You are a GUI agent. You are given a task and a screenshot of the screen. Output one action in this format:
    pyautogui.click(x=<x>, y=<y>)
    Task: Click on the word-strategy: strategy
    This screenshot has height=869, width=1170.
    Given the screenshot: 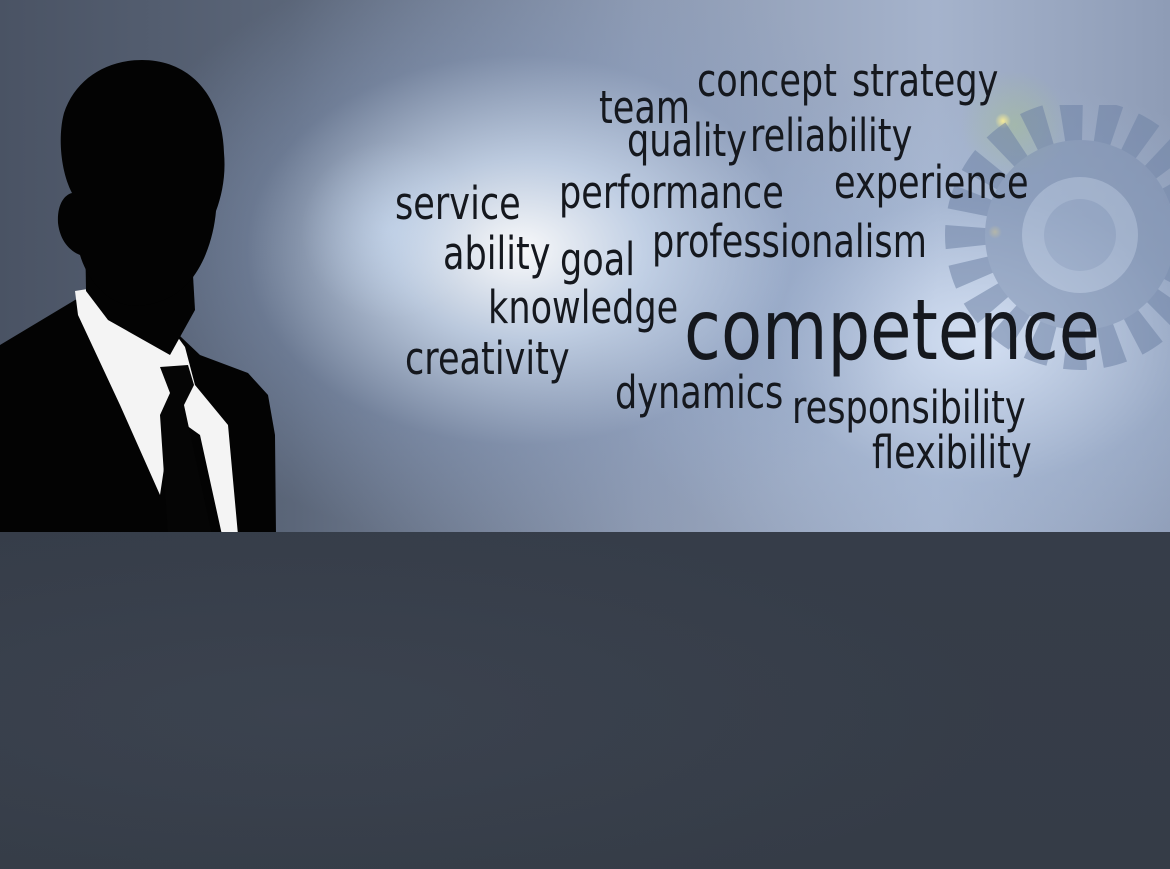 What is the action you would take?
    pyautogui.click(x=925, y=80)
    